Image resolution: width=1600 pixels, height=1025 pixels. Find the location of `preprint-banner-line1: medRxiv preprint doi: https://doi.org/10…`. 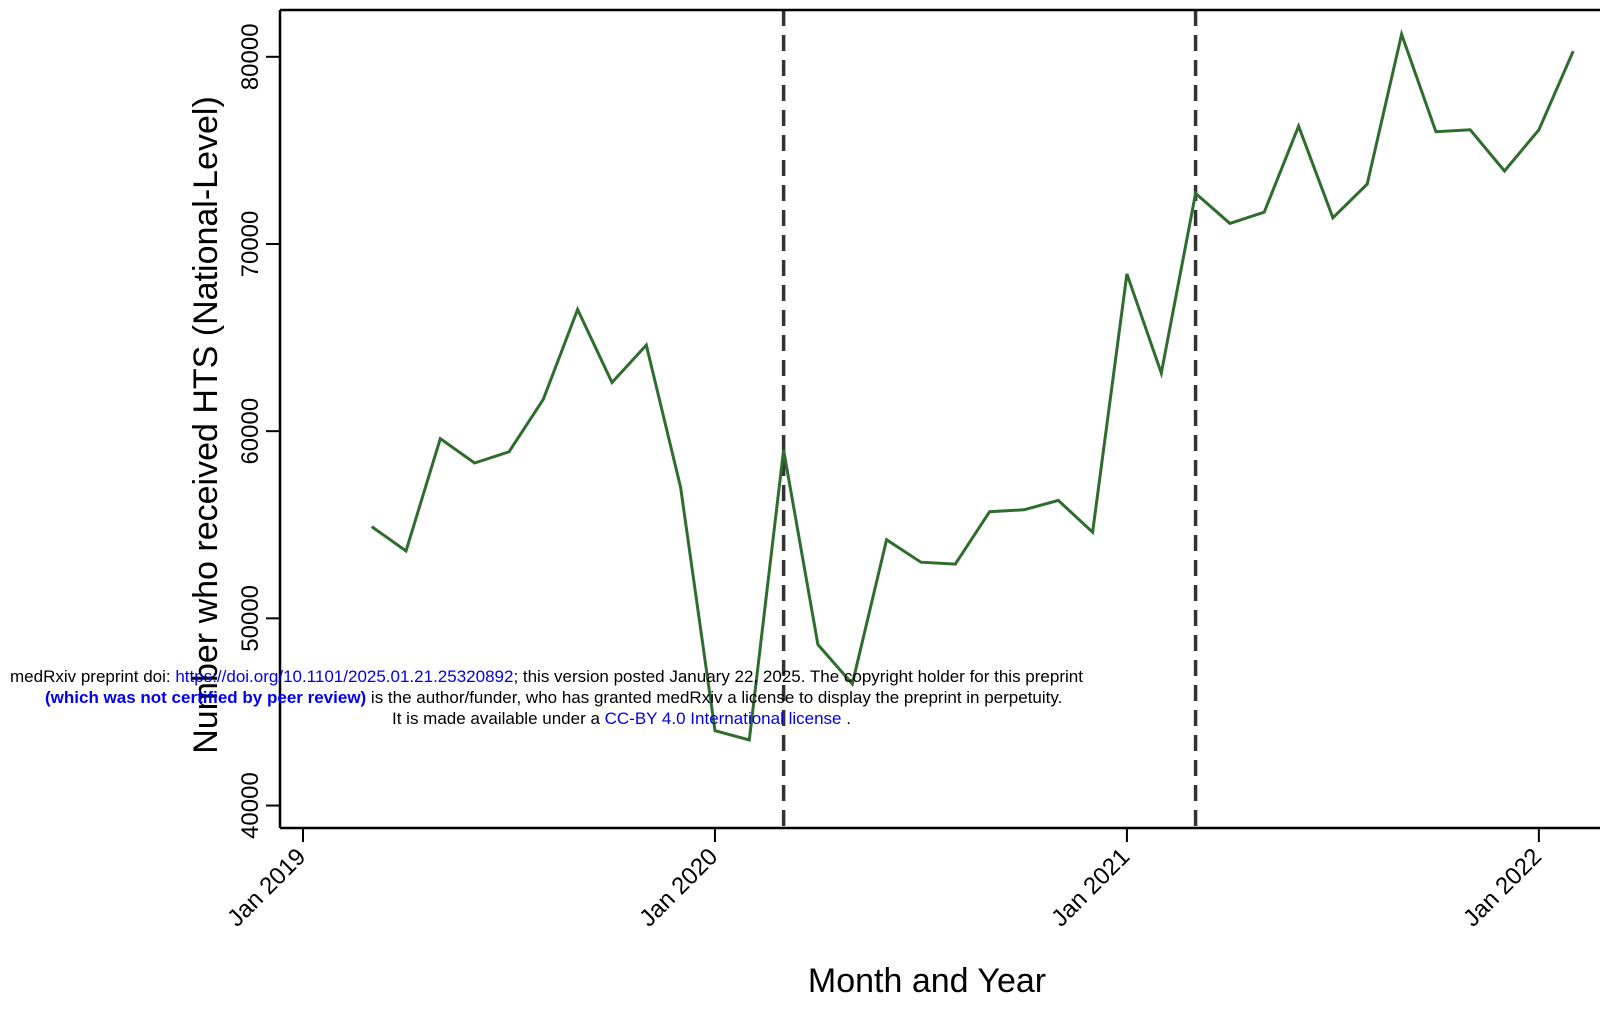

preprint-banner-line1: medRxiv preprint doi: https://doi.org/10… is located at coordinates (805, 677).